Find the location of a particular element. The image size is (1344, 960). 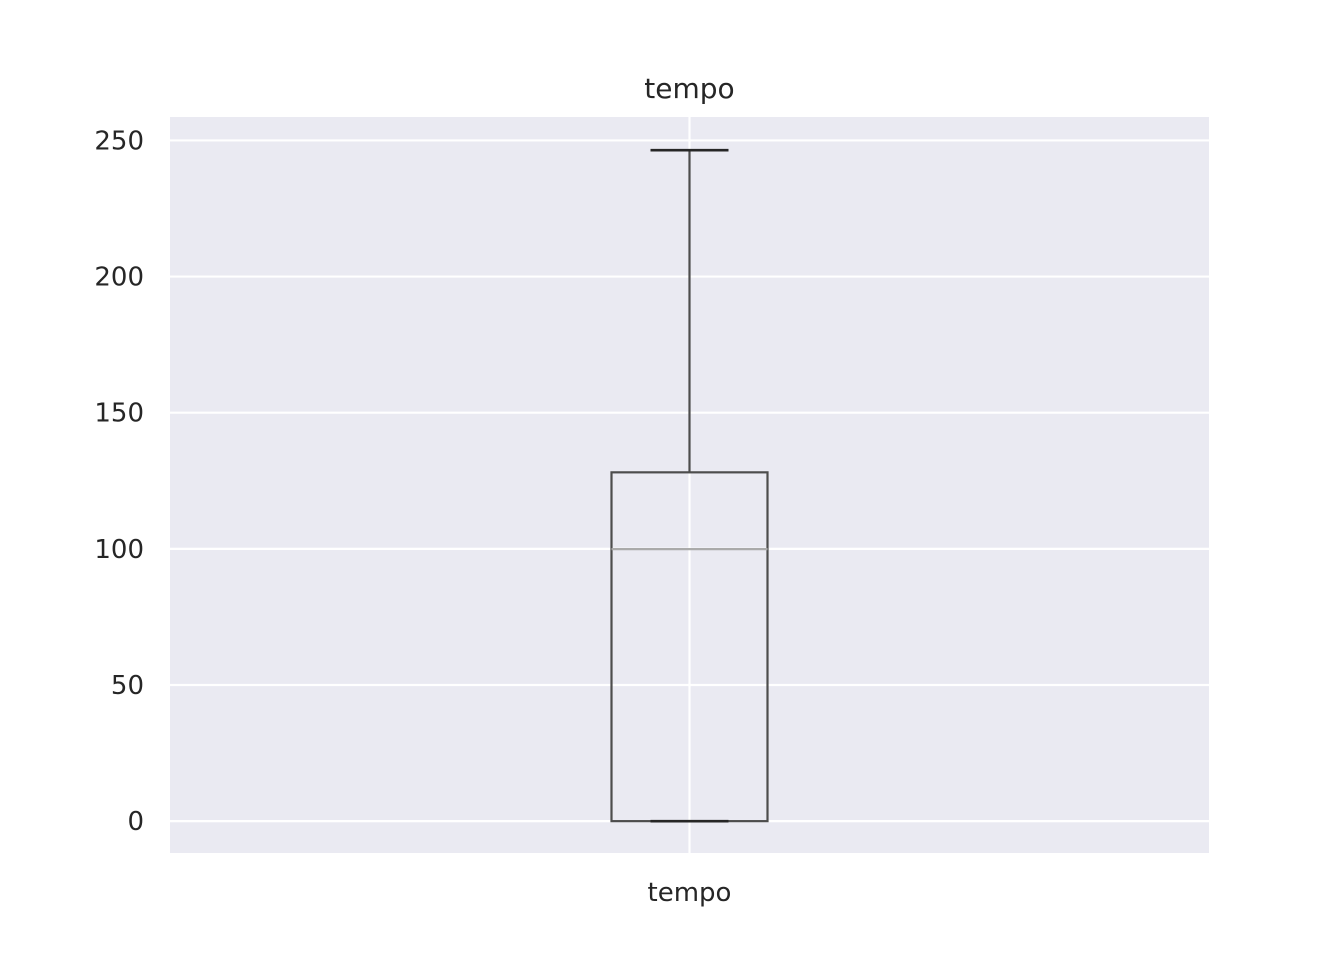

y-tick-labels: 0 50 100 150 200 250 is located at coordinates (119, 481).